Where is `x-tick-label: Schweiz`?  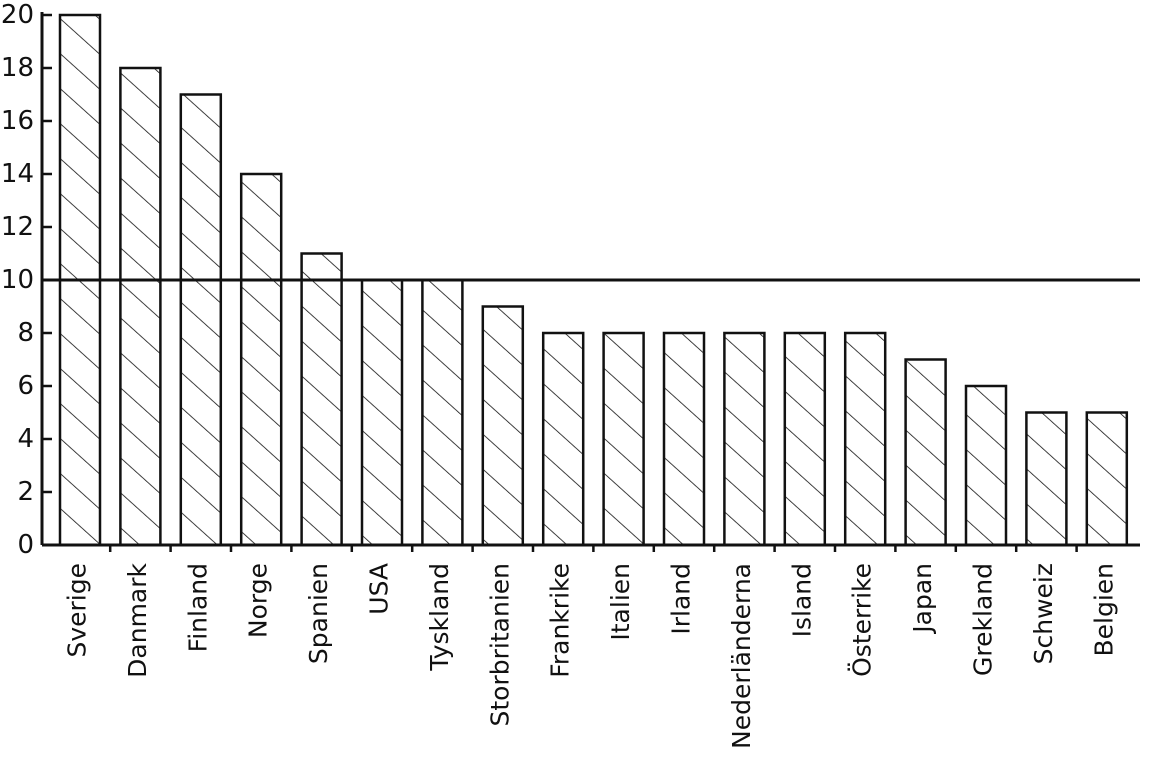
x-tick-label: Schweiz is located at coordinates (1043, 613).